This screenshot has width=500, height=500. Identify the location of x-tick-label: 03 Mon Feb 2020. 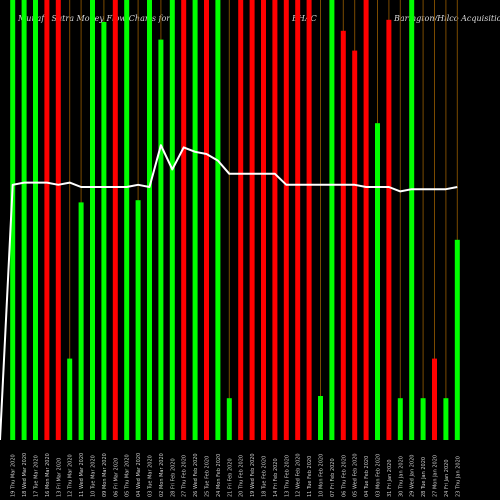
(379, 475).